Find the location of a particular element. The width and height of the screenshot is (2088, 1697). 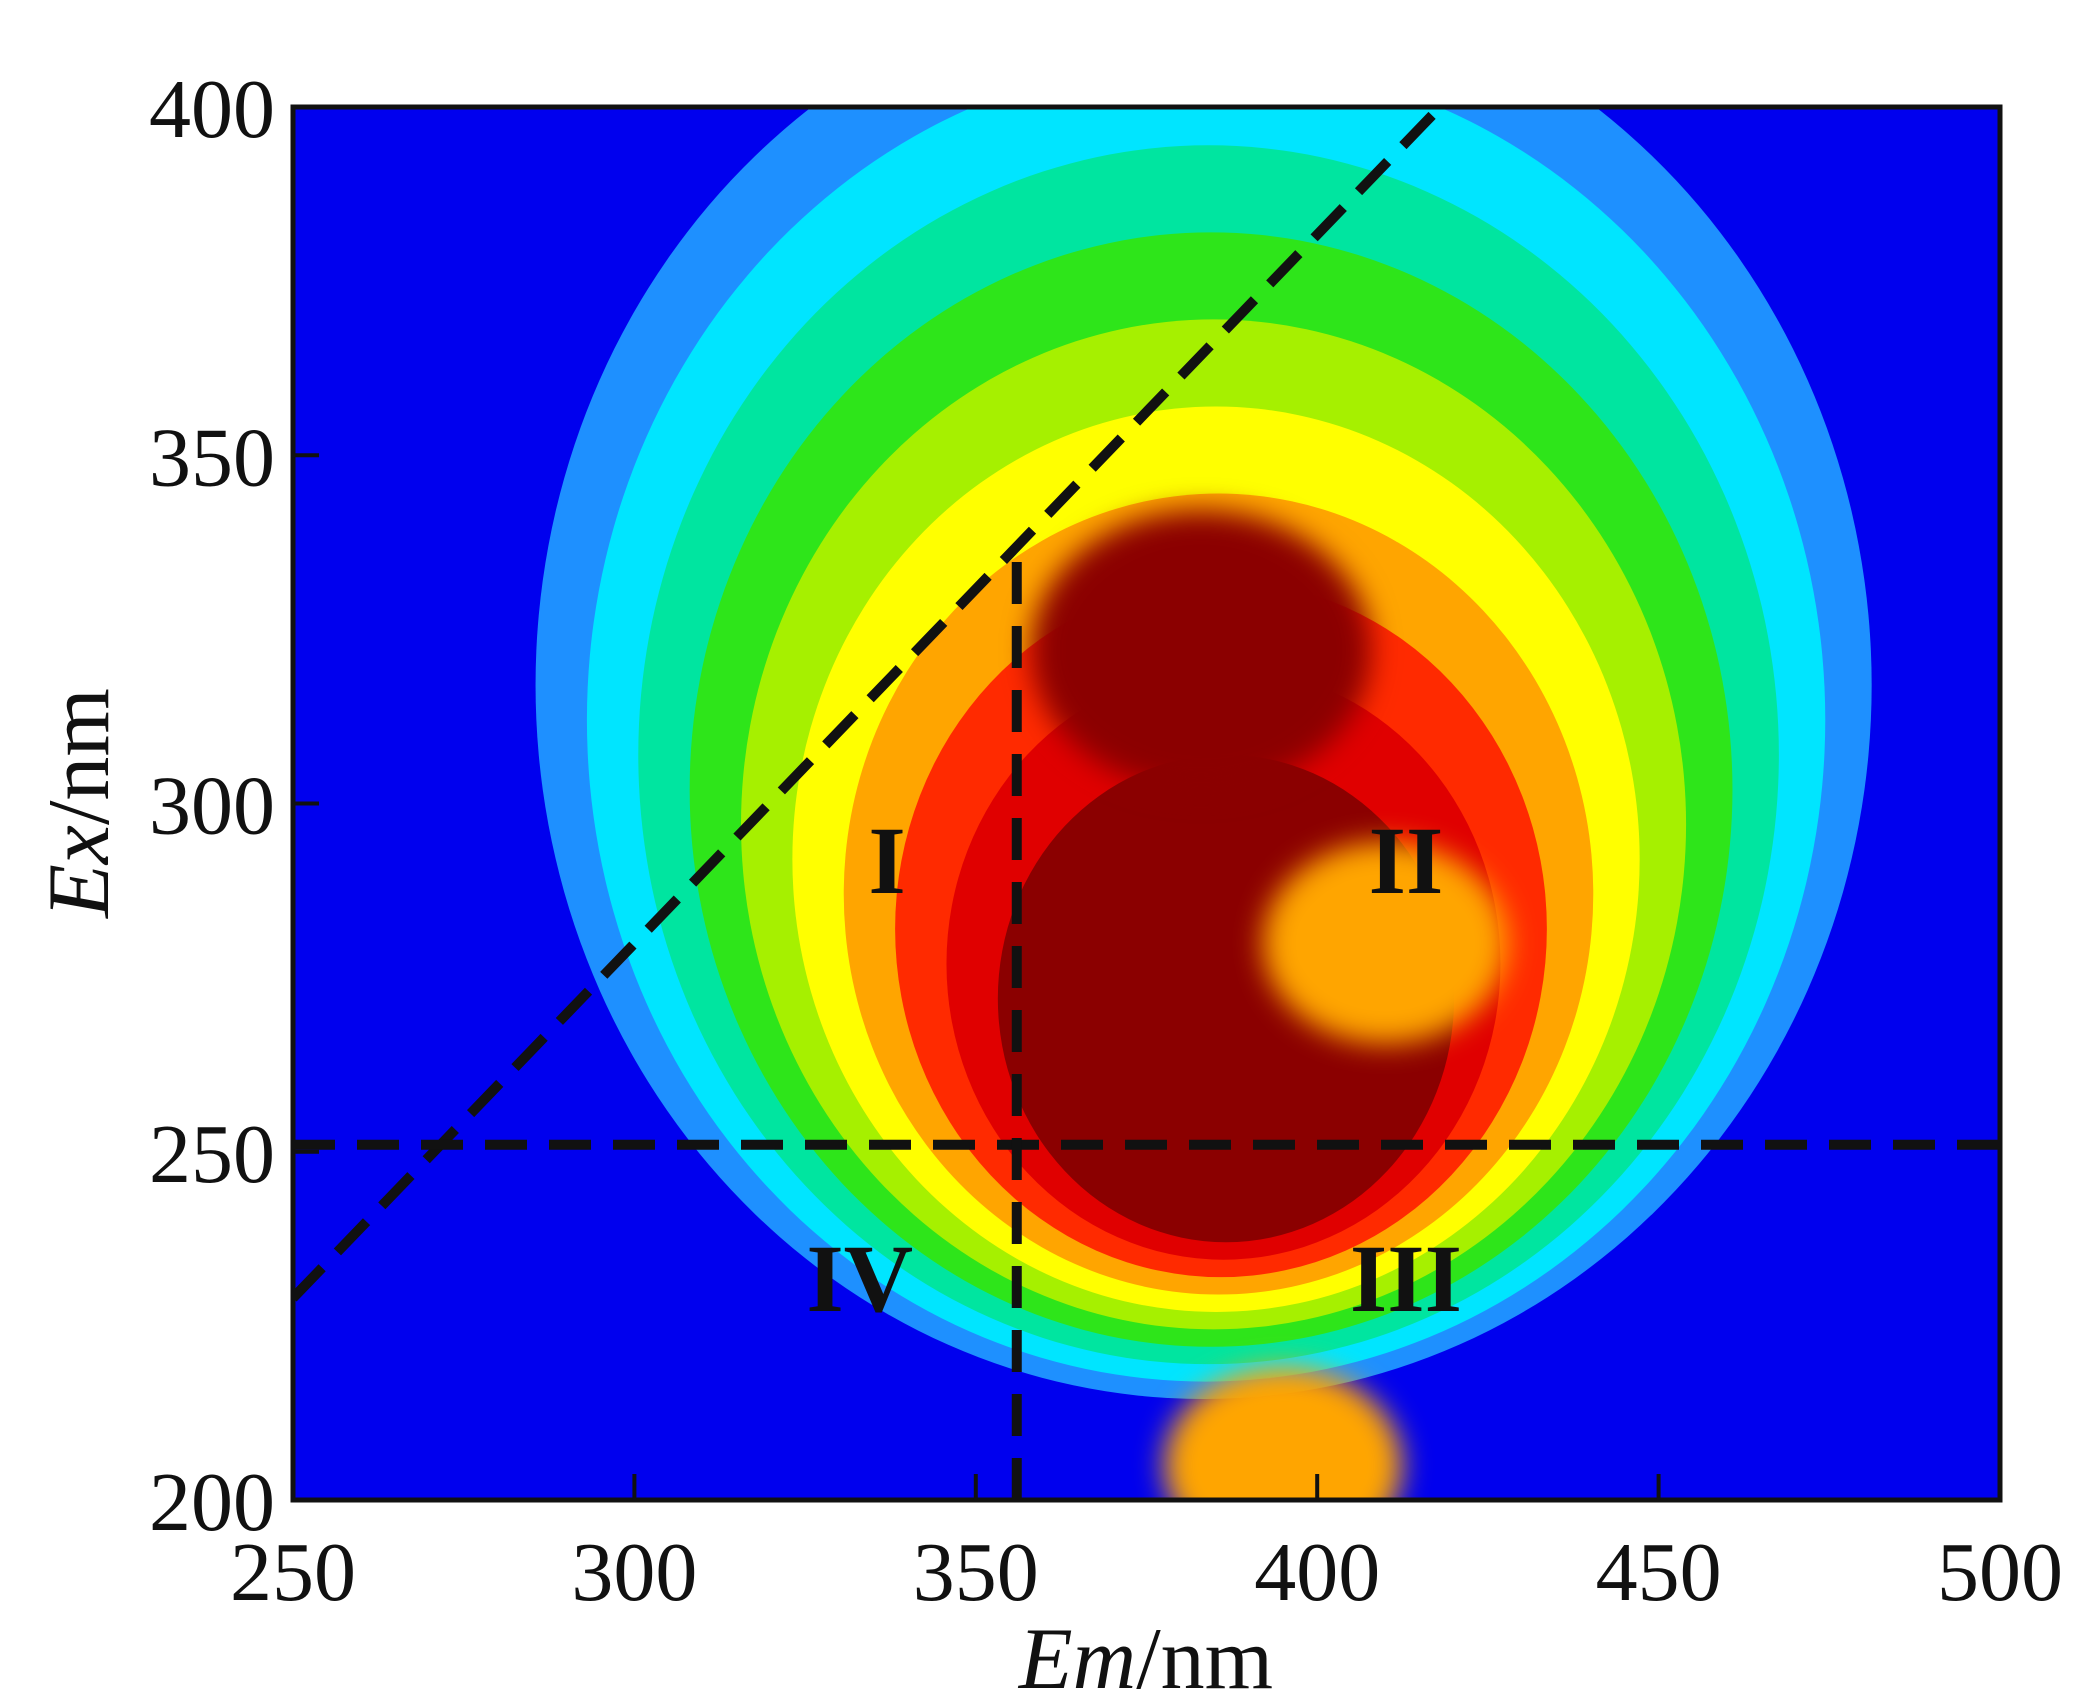

y-tick-label-400: 400 is located at coordinates (212, 109).